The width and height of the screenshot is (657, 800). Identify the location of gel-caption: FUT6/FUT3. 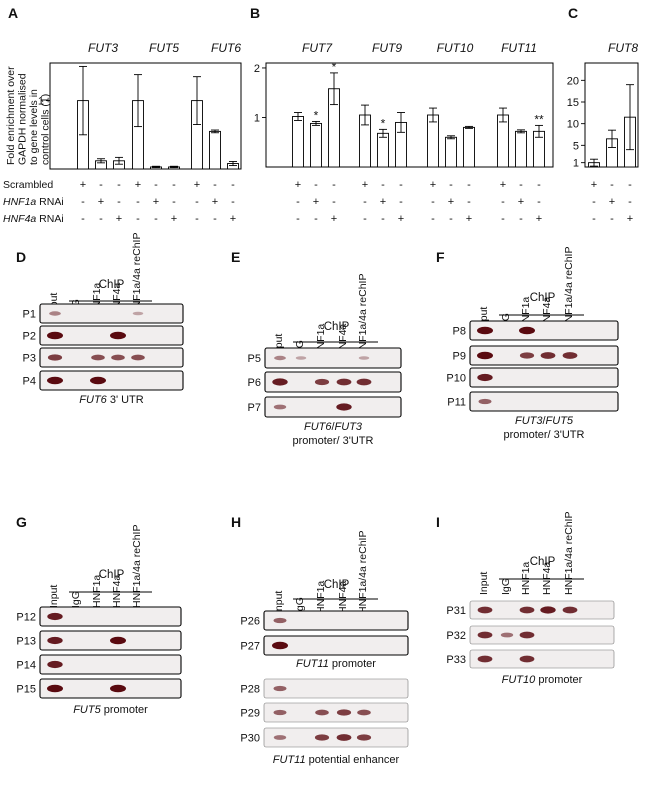
(333, 427).